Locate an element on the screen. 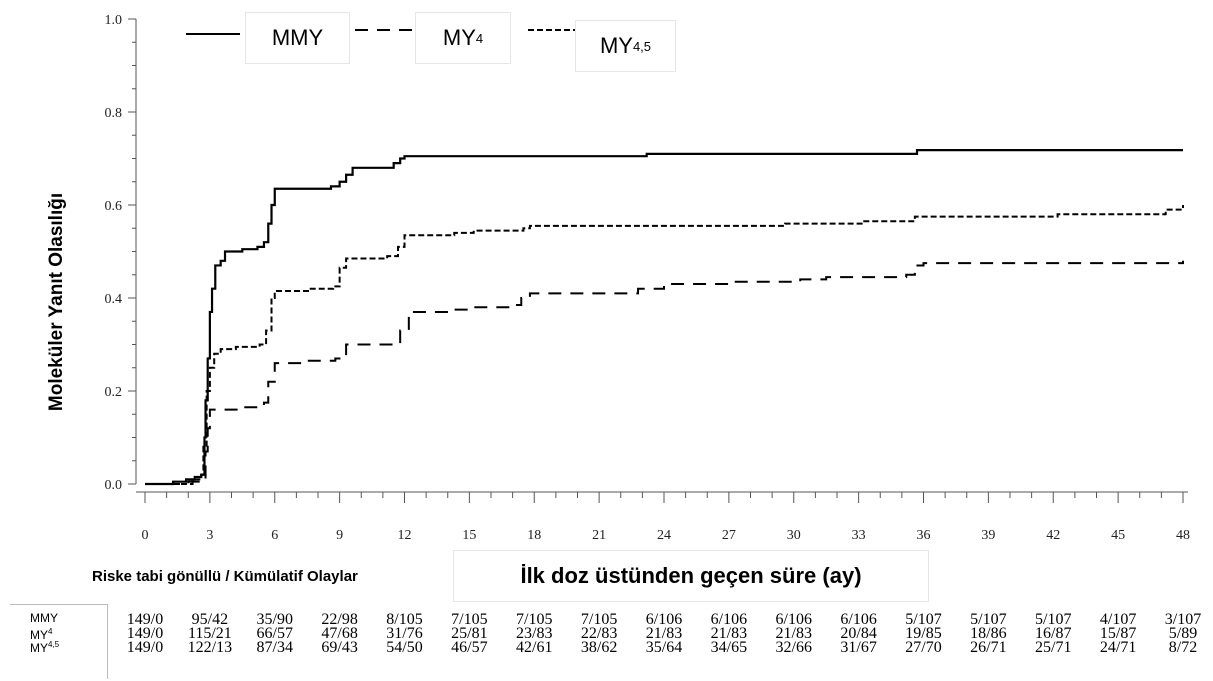 The height and width of the screenshot is (681, 1213). risk-cell: 54/50 is located at coordinates (404, 647).